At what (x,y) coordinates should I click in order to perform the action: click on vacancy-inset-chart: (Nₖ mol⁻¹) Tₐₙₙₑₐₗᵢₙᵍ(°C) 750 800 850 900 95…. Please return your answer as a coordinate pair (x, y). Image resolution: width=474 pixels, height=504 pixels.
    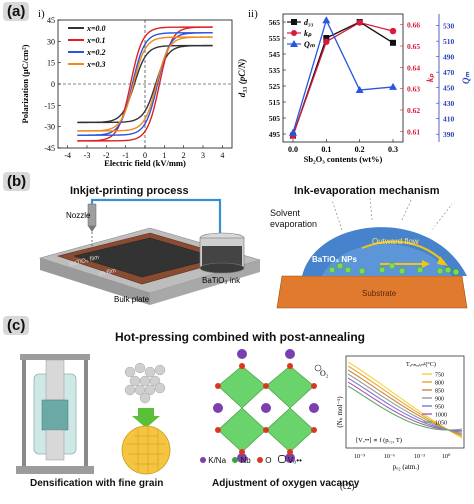
    Looking at the image, I should click on (400, 413).